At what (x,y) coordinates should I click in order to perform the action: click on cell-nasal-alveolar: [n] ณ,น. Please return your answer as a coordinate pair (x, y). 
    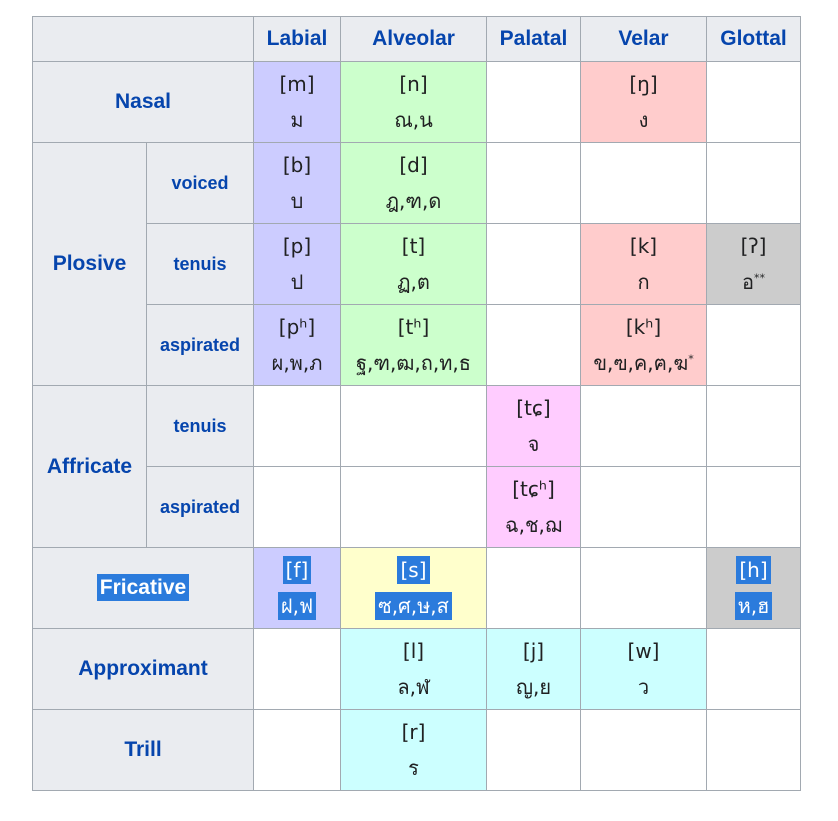
    Looking at the image, I should click on (413, 102).